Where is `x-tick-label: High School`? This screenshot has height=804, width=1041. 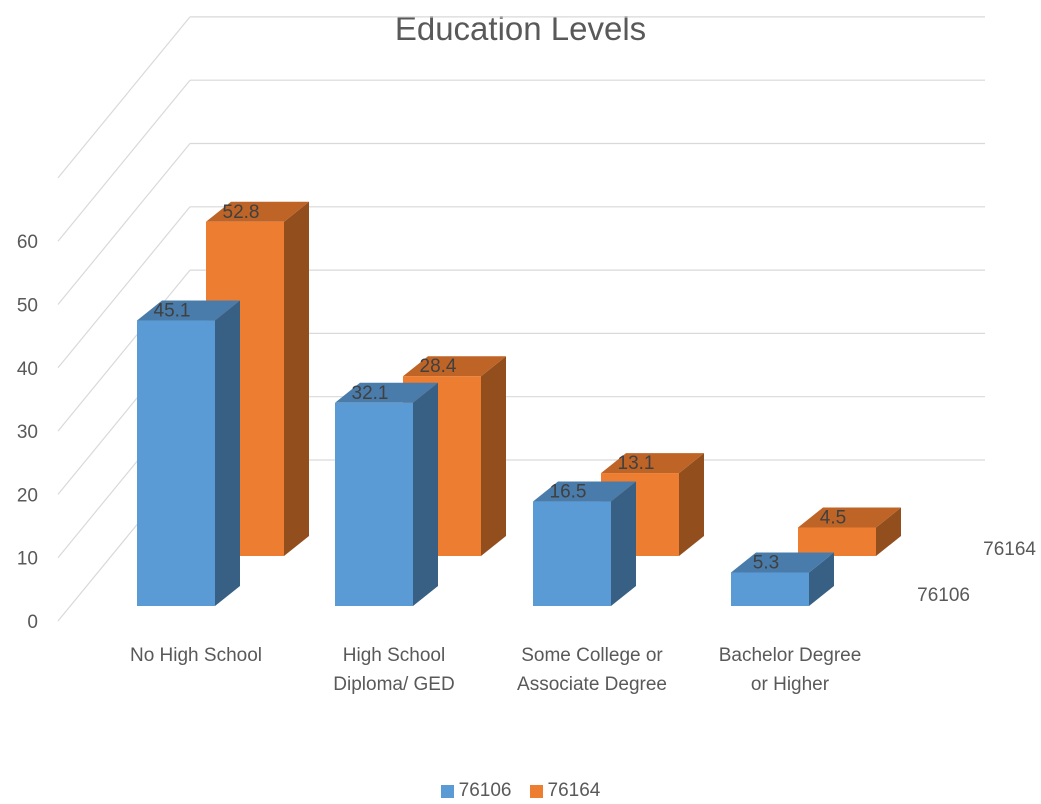
x-tick-label: High School is located at coordinates (394, 655).